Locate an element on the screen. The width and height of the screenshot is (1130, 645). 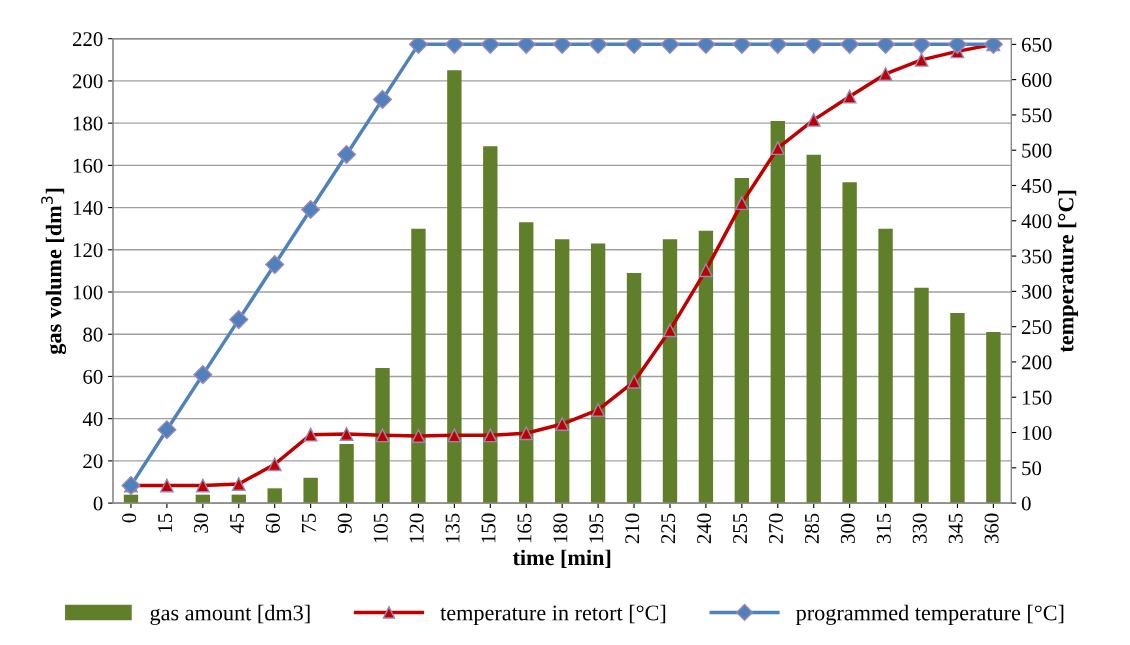
y-tick-label: 0 is located at coordinates (98, 503).